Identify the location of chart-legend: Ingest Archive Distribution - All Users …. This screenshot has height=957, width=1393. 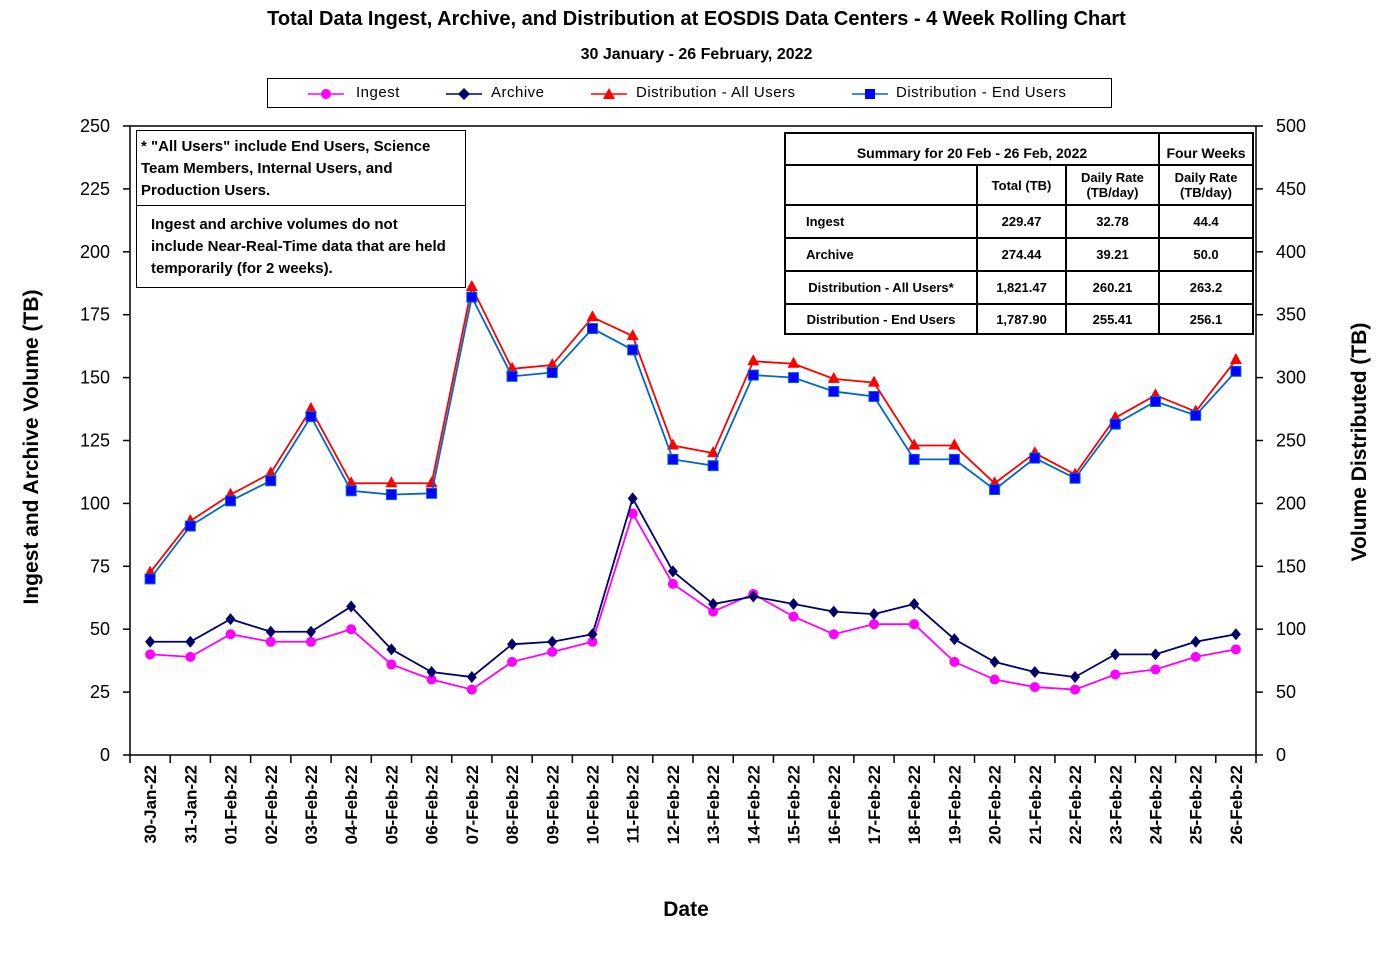
(689, 93).